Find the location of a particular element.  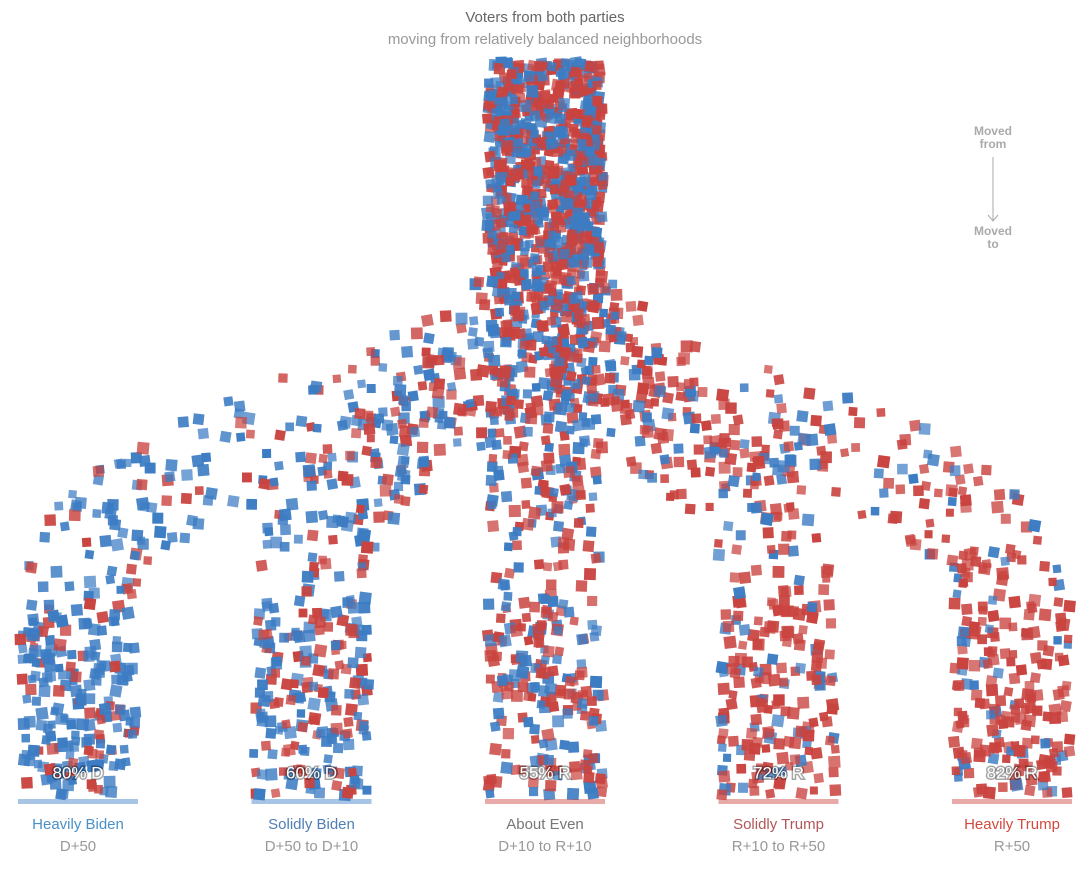

column-base is located at coordinates (311, 801).